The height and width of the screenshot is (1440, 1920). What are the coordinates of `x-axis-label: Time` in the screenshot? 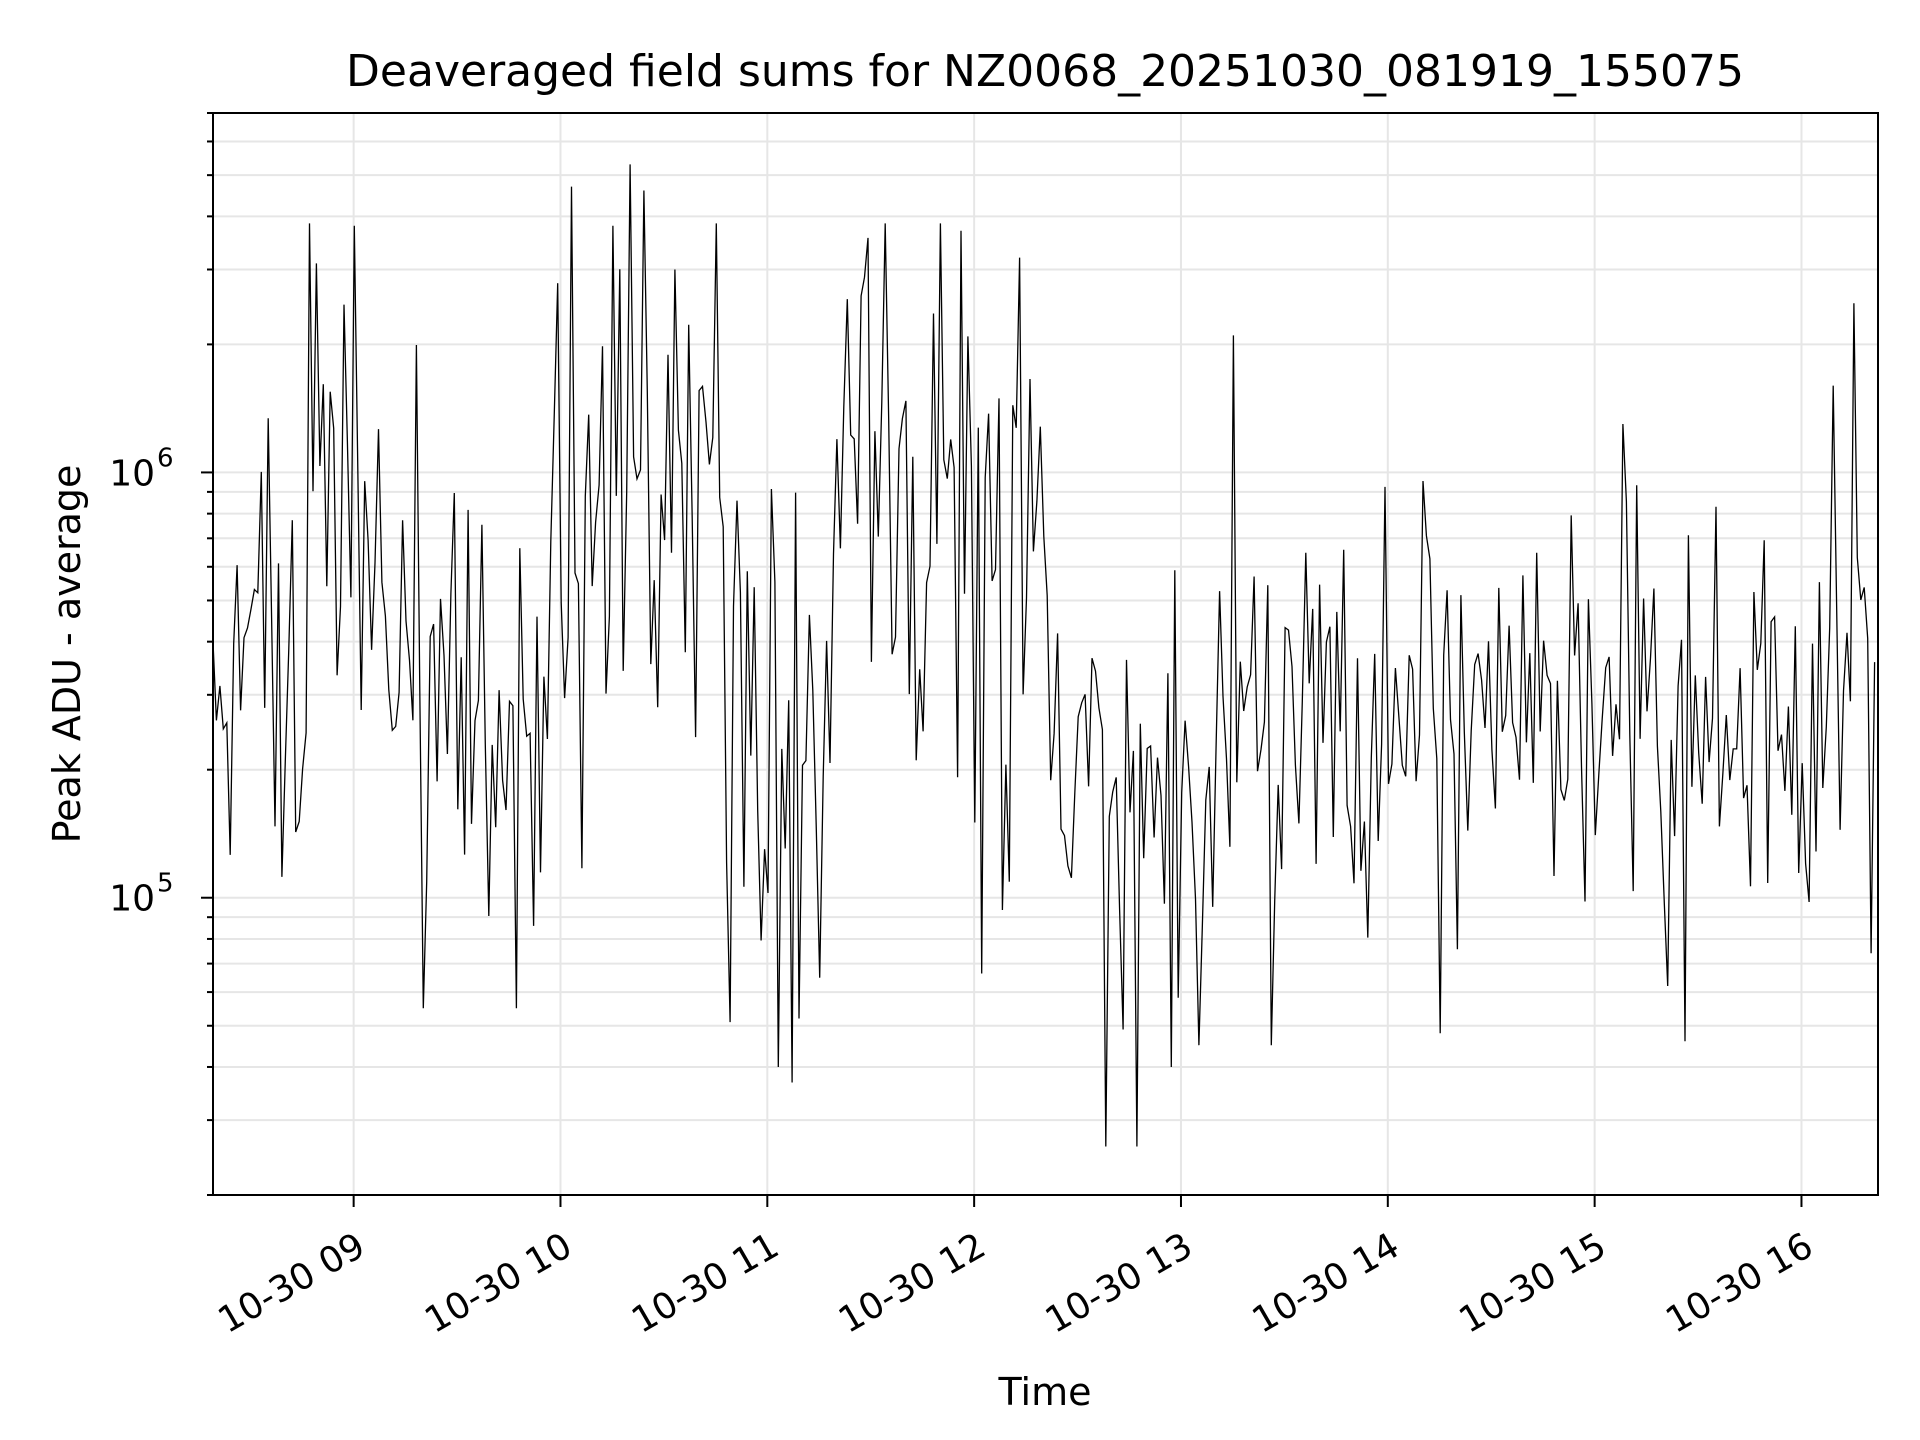 It's located at (1045, 1392).